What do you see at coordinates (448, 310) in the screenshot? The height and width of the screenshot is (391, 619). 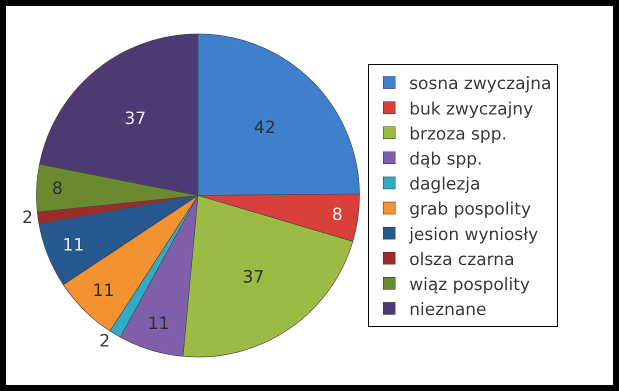 I see `legend-label: nieznane` at bounding box center [448, 310].